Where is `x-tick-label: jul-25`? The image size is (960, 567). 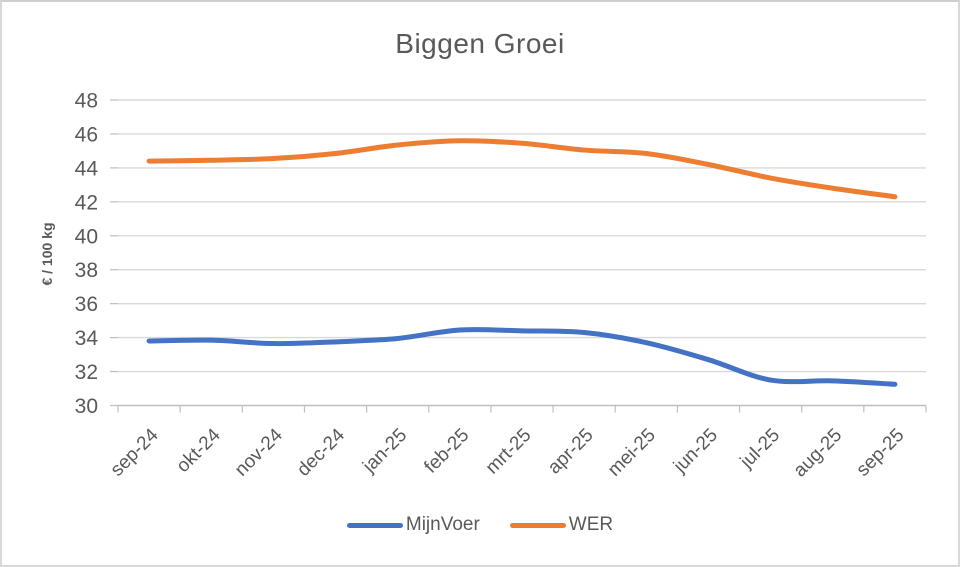
x-tick-label: jul-25 is located at coordinates (760, 449).